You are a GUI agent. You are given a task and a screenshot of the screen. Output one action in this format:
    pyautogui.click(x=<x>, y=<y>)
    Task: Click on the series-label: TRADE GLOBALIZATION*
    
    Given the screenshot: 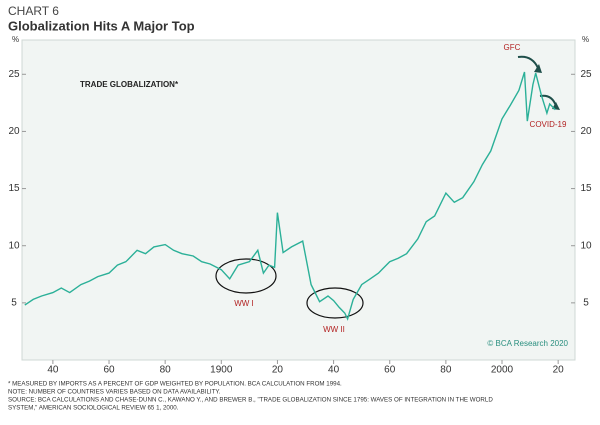 What is the action you would take?
    pyautogui.click(x=129, y=84)
    